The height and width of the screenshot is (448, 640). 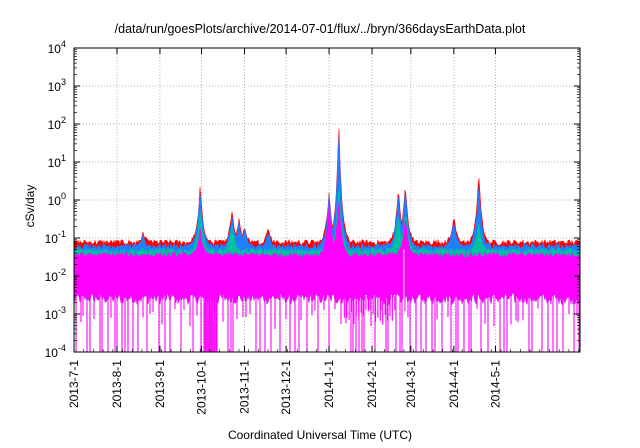 What do you see at coordinates (495, 384) in the screenshot?
I see `x-tick-label: 2014-5-1` at bounding box center [495, 384].